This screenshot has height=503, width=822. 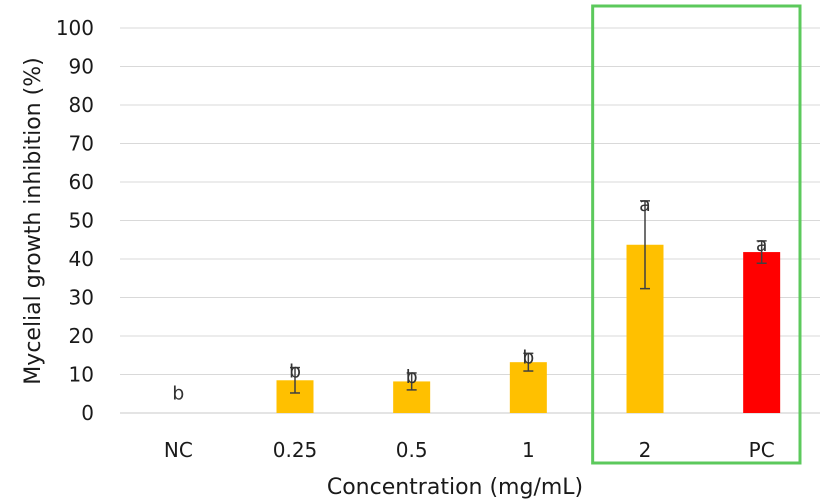 I want to click on x-tick-label: 0.25, so click(x=295, y=450).